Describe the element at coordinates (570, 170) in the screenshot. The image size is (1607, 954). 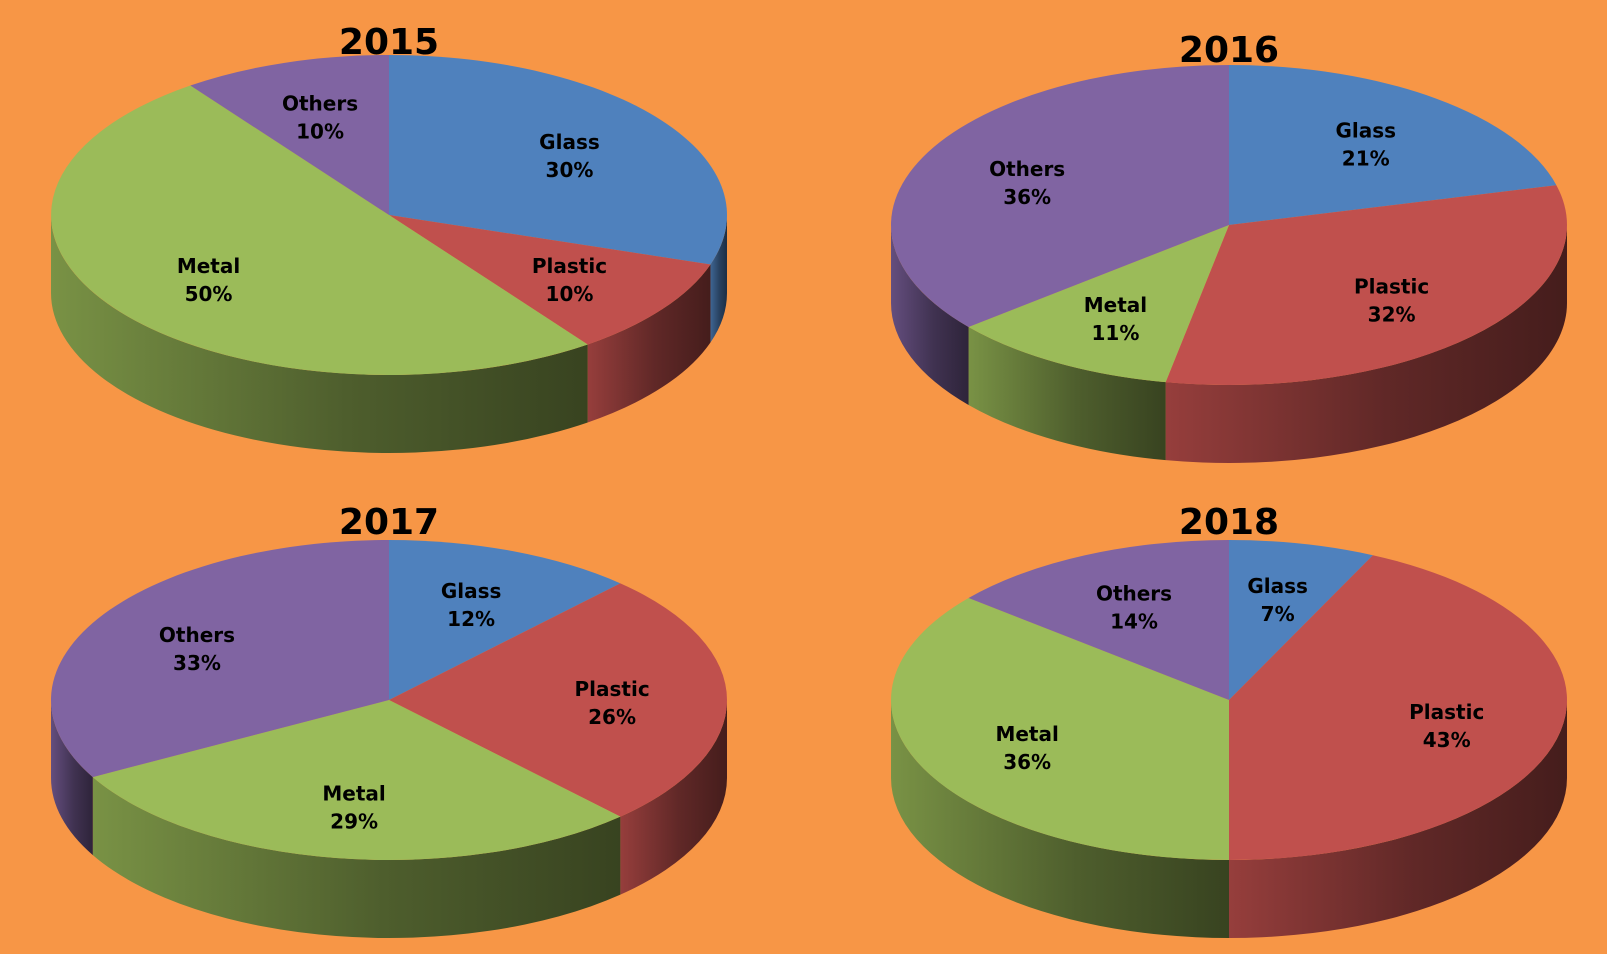
I see `slice-value-glass: 30%` at that location.